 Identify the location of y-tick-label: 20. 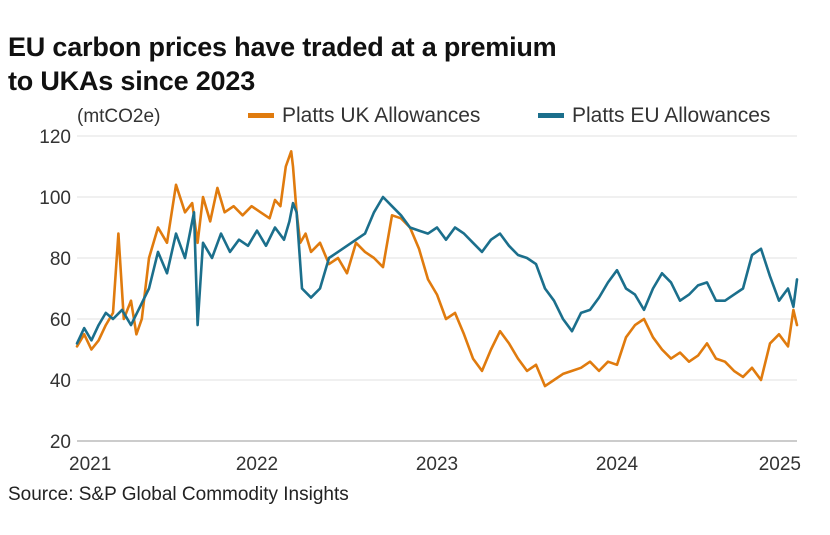
(60, 442).